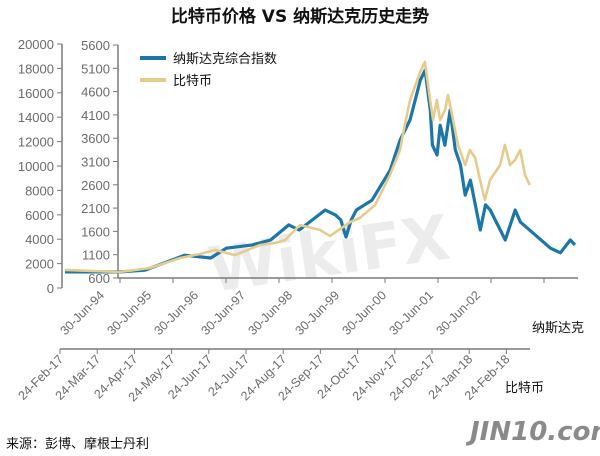 The image size is (600, 456). I want to click on bitcoin-y-tick-label: 12000, so click(36, 142).